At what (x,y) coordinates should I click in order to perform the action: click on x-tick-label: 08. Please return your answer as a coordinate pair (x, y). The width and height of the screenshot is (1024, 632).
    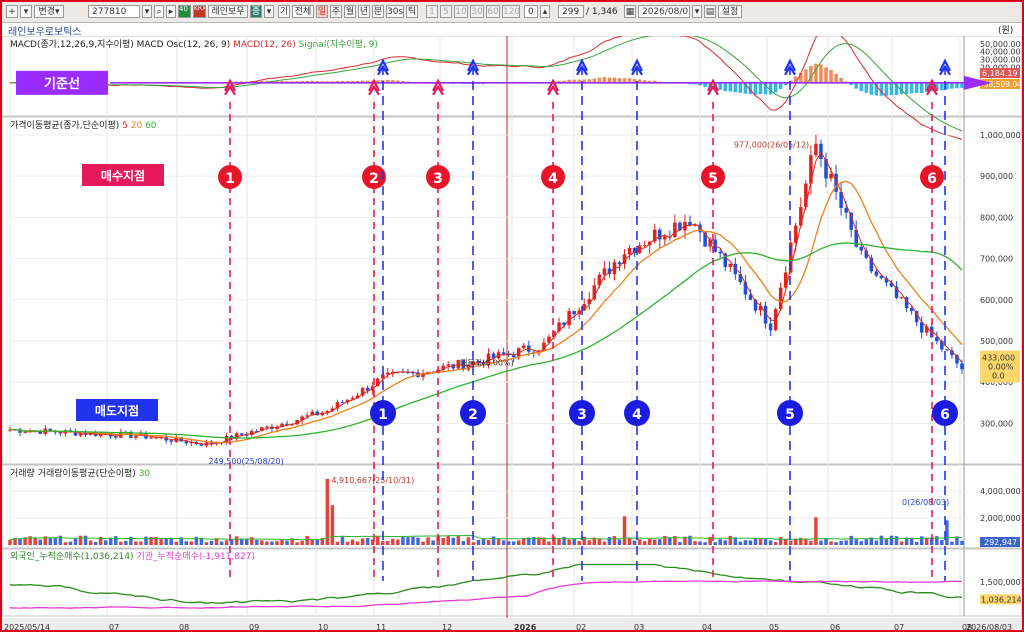
    Looking at the image, I should click on (184, 627).